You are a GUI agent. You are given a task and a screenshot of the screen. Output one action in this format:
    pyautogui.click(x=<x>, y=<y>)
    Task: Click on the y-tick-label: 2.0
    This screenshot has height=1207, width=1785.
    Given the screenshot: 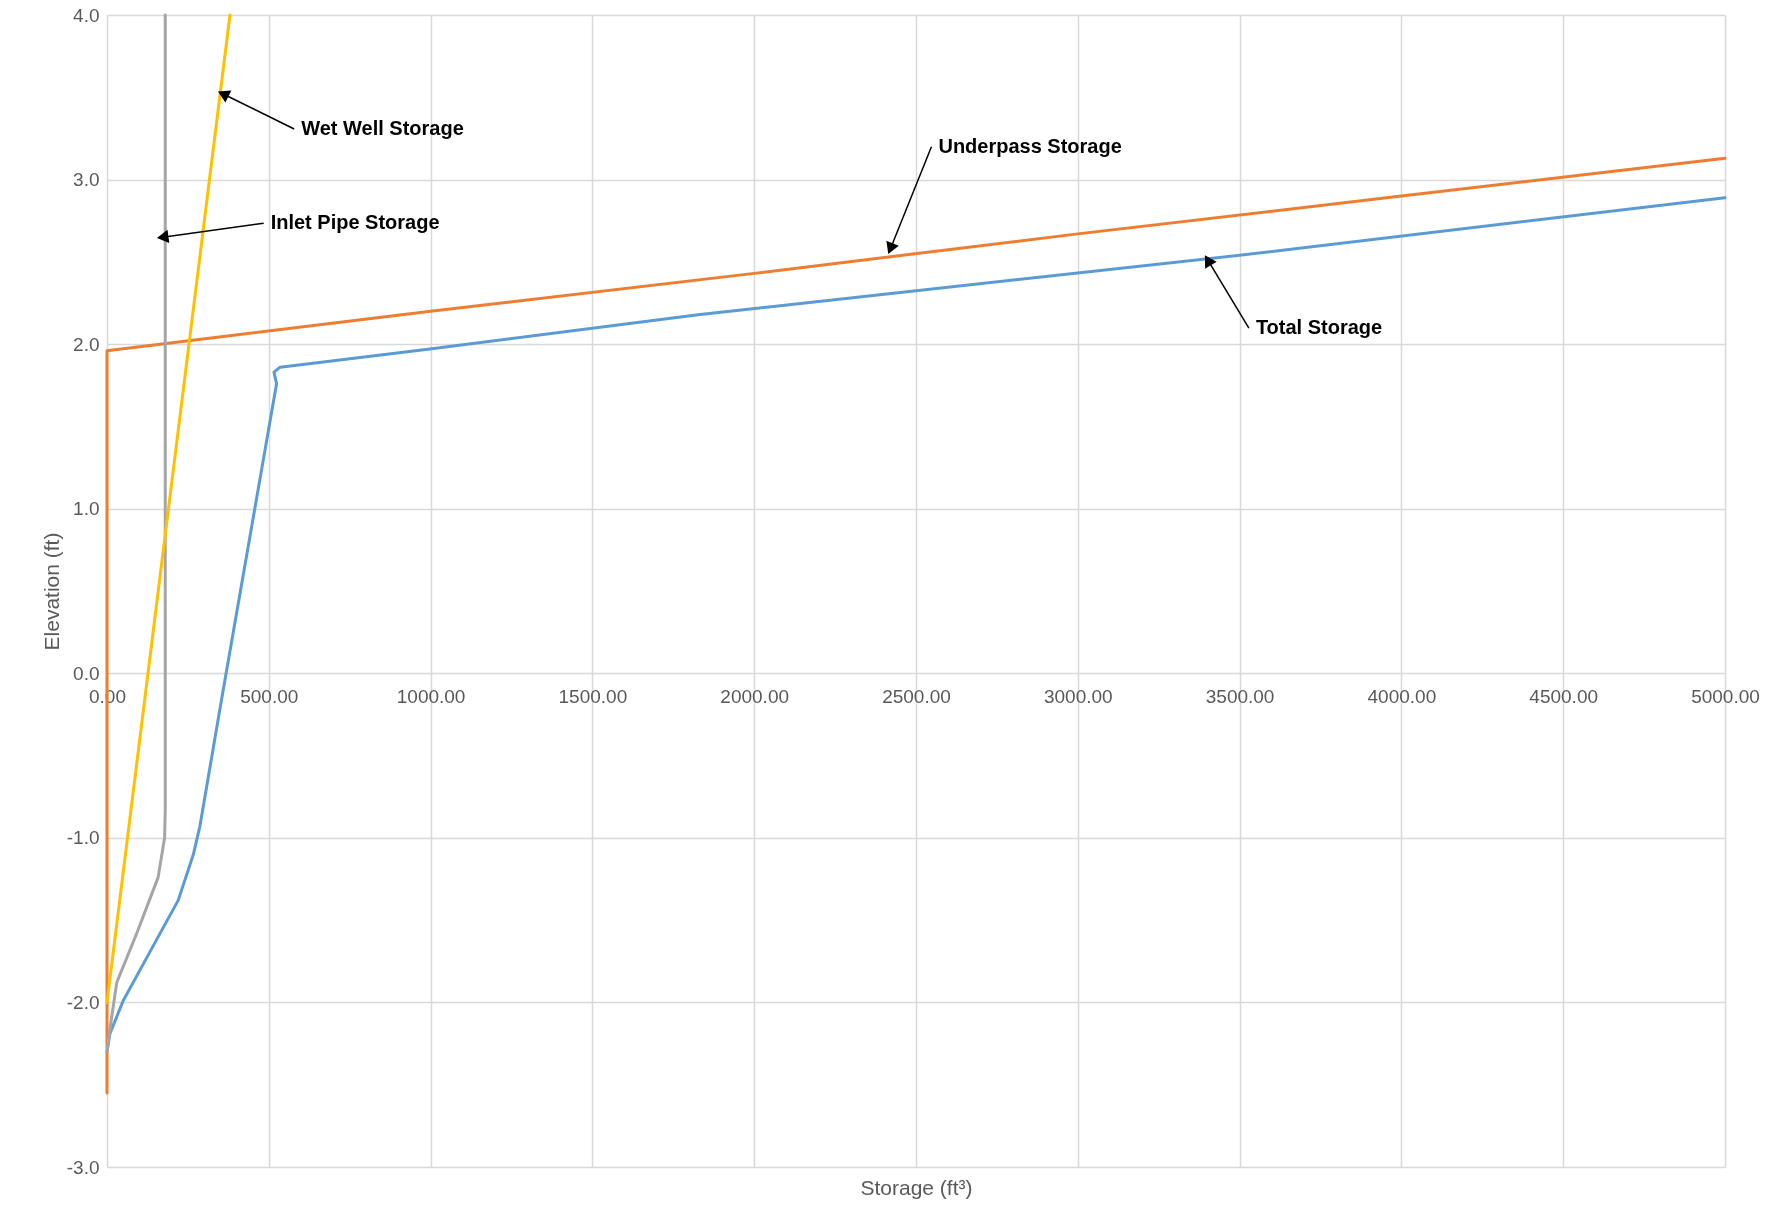 What is the action you would take?
    pyautogui.click(x=86, y=344)
    